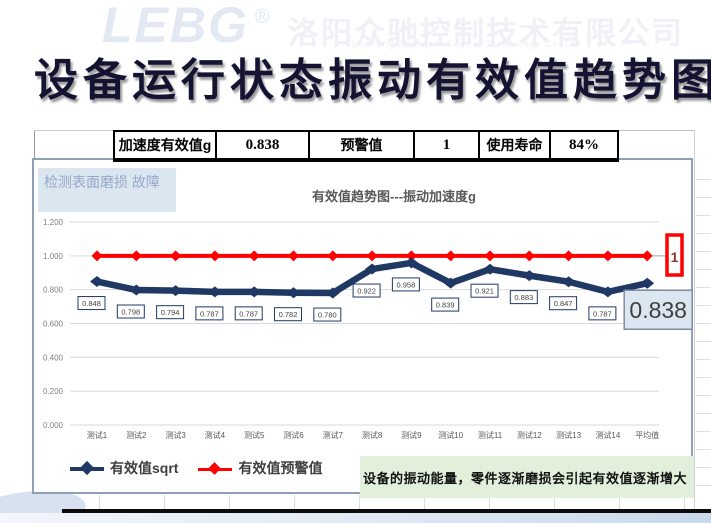 The image size is (711, 523). What do you see at coordinates (136, 435) in the screenshot?
I see `x-tick-label: 测试2` at bounding box center [136, 435].